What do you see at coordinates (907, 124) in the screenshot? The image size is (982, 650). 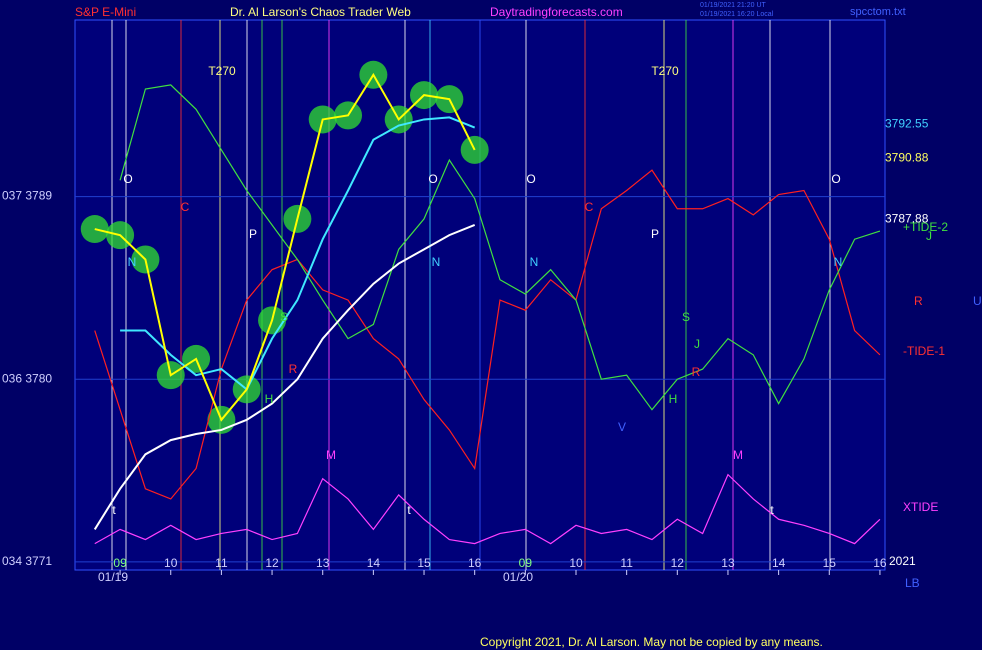 I see `price-level-label: 3792.55` at bounding box center [907, 124].